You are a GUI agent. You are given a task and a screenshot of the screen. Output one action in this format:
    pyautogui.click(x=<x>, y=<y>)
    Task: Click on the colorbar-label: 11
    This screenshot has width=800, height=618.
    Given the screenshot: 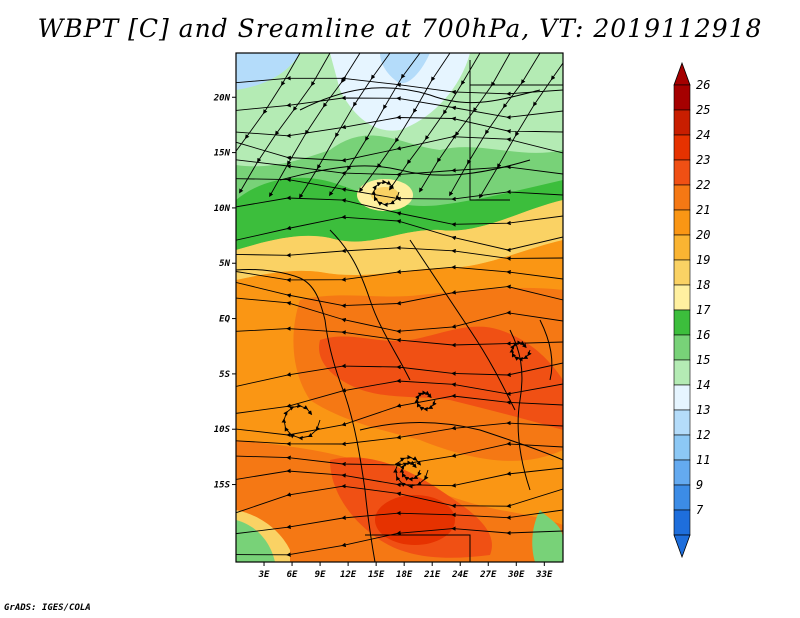 What is the action you would take?
    pyautogui.click(x=703, y=460)
    